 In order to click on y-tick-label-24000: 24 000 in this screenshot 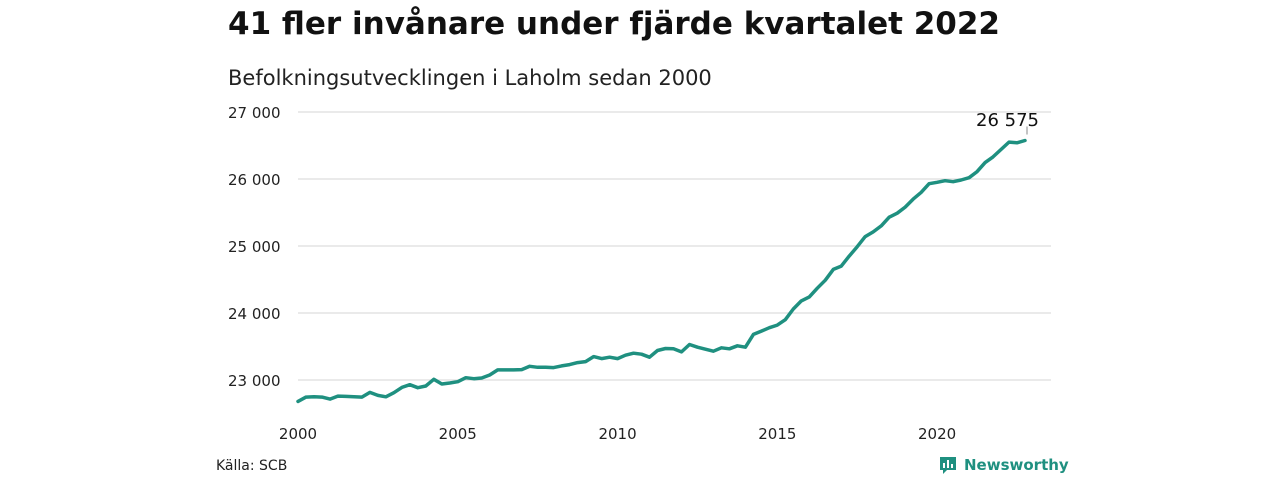, I will do `click(254, 314)`.